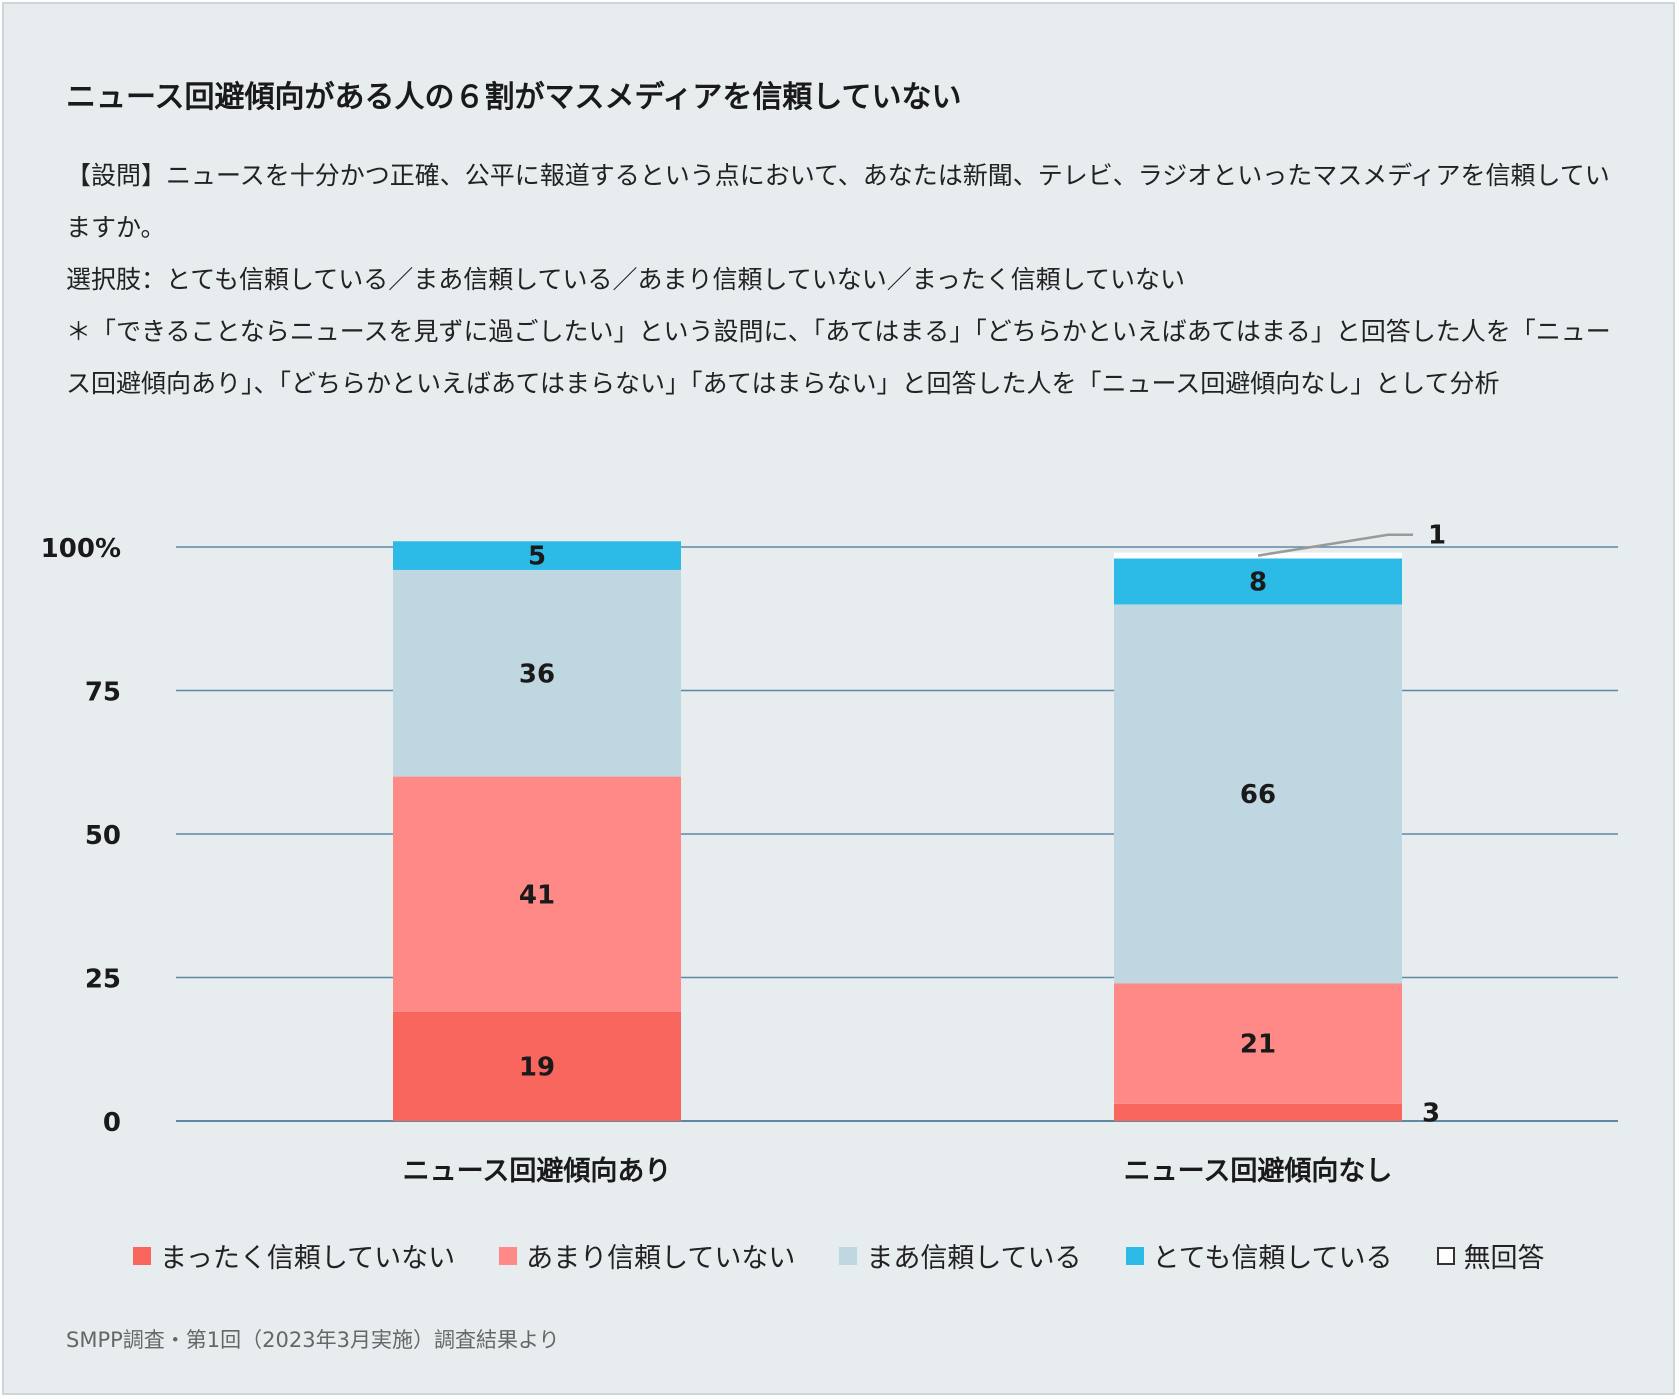  Describe the element at coordinates (103, 980) in the screenshot. I see `y-tick-label: 25` at that location.